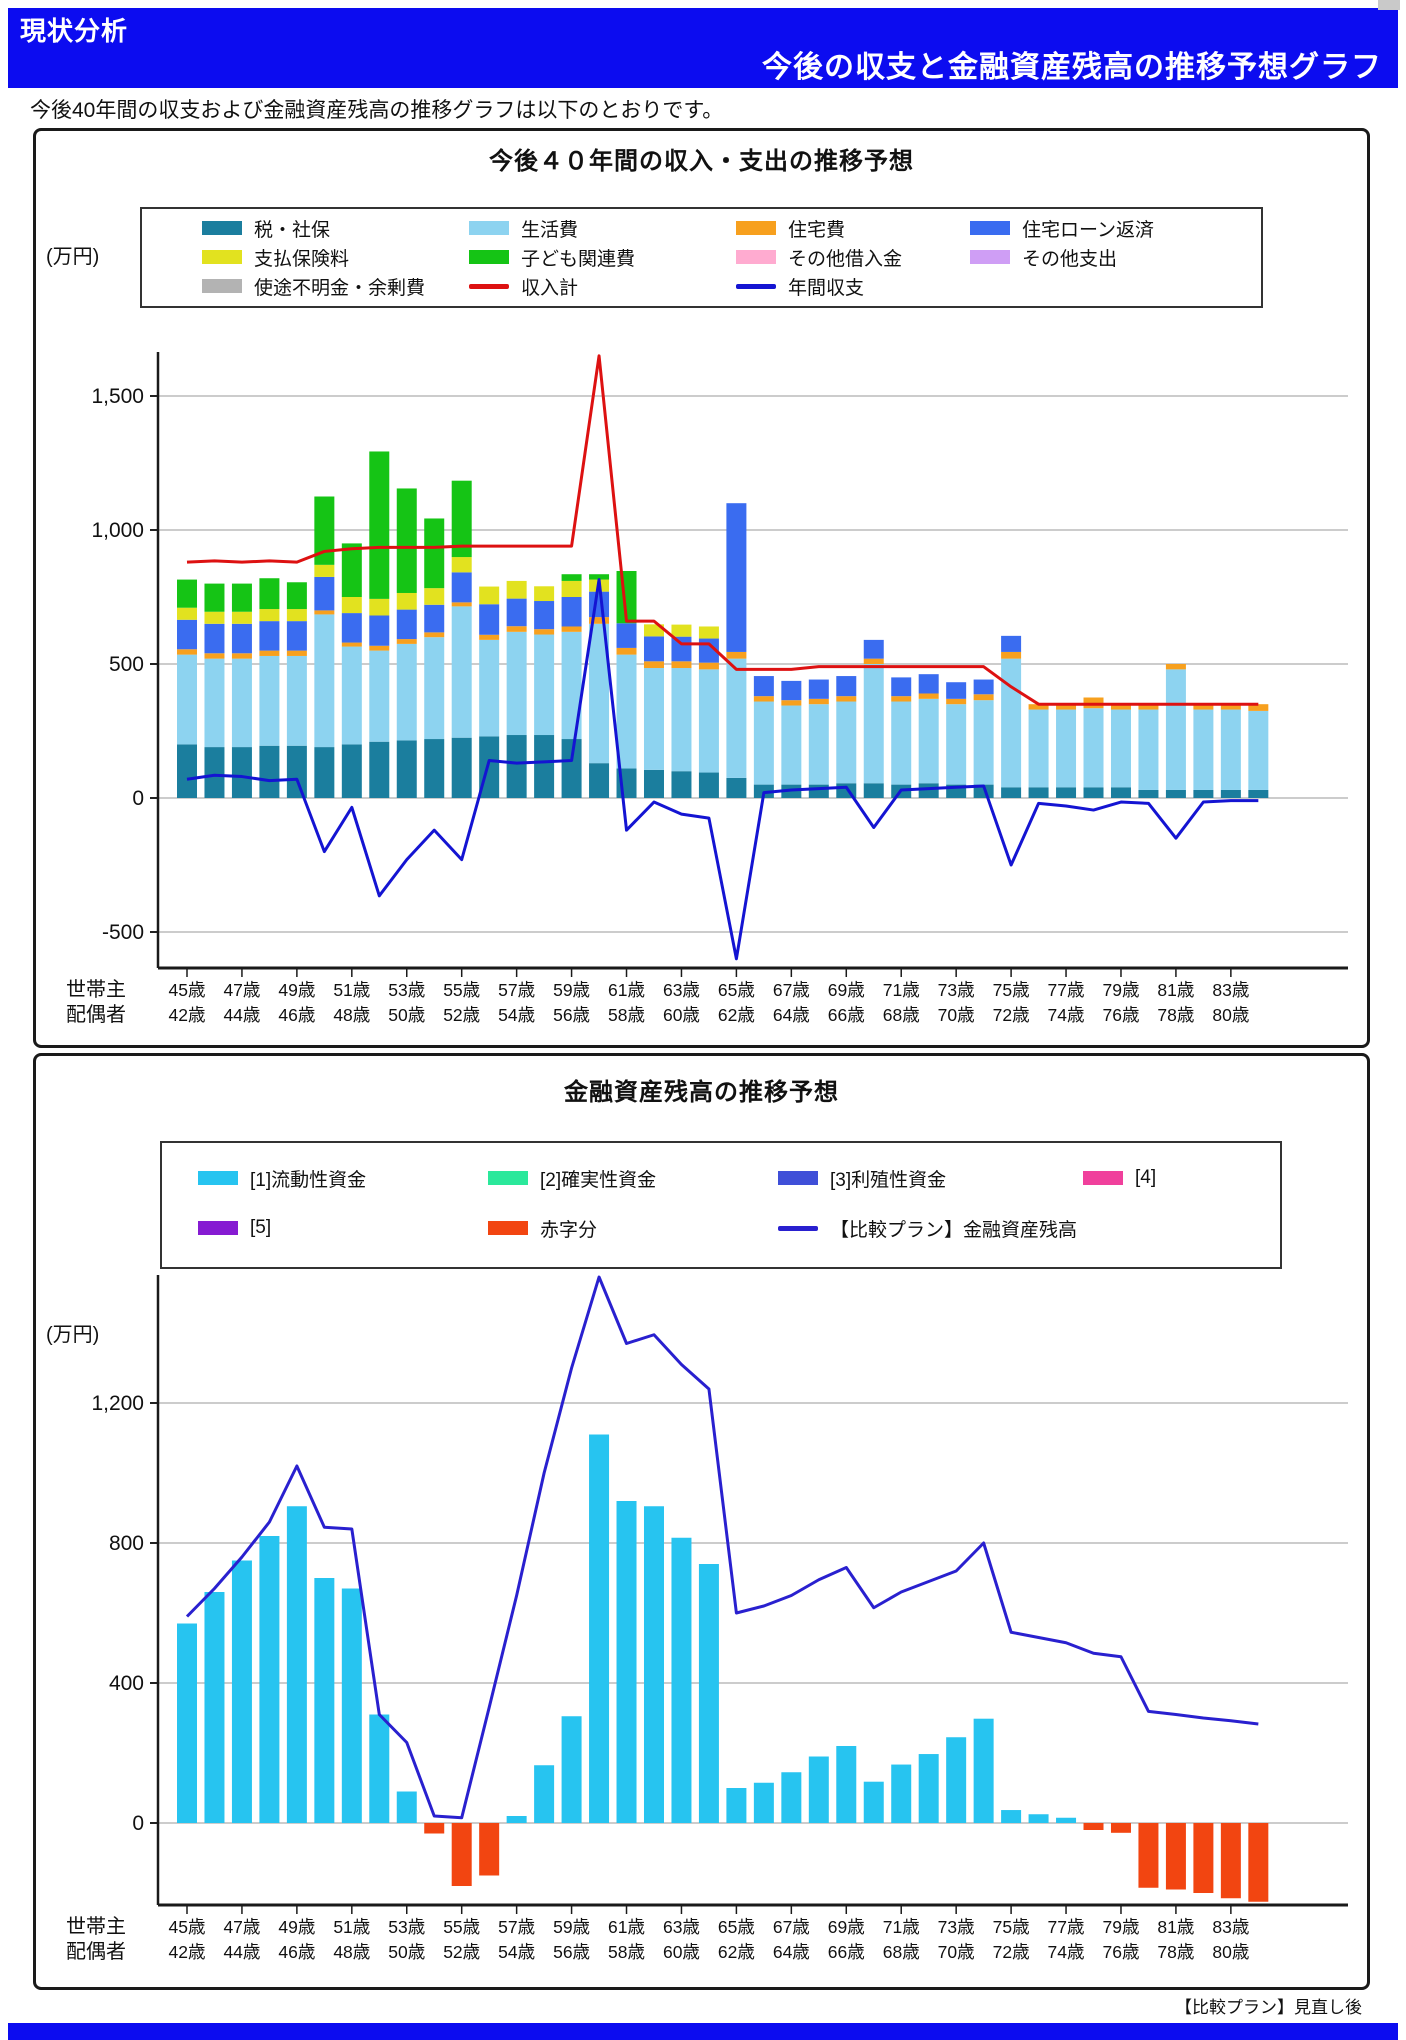  Describe the element at coordinates (578, 259) in the screenshot. I see `legend-label: 子ども関連費` at that location.